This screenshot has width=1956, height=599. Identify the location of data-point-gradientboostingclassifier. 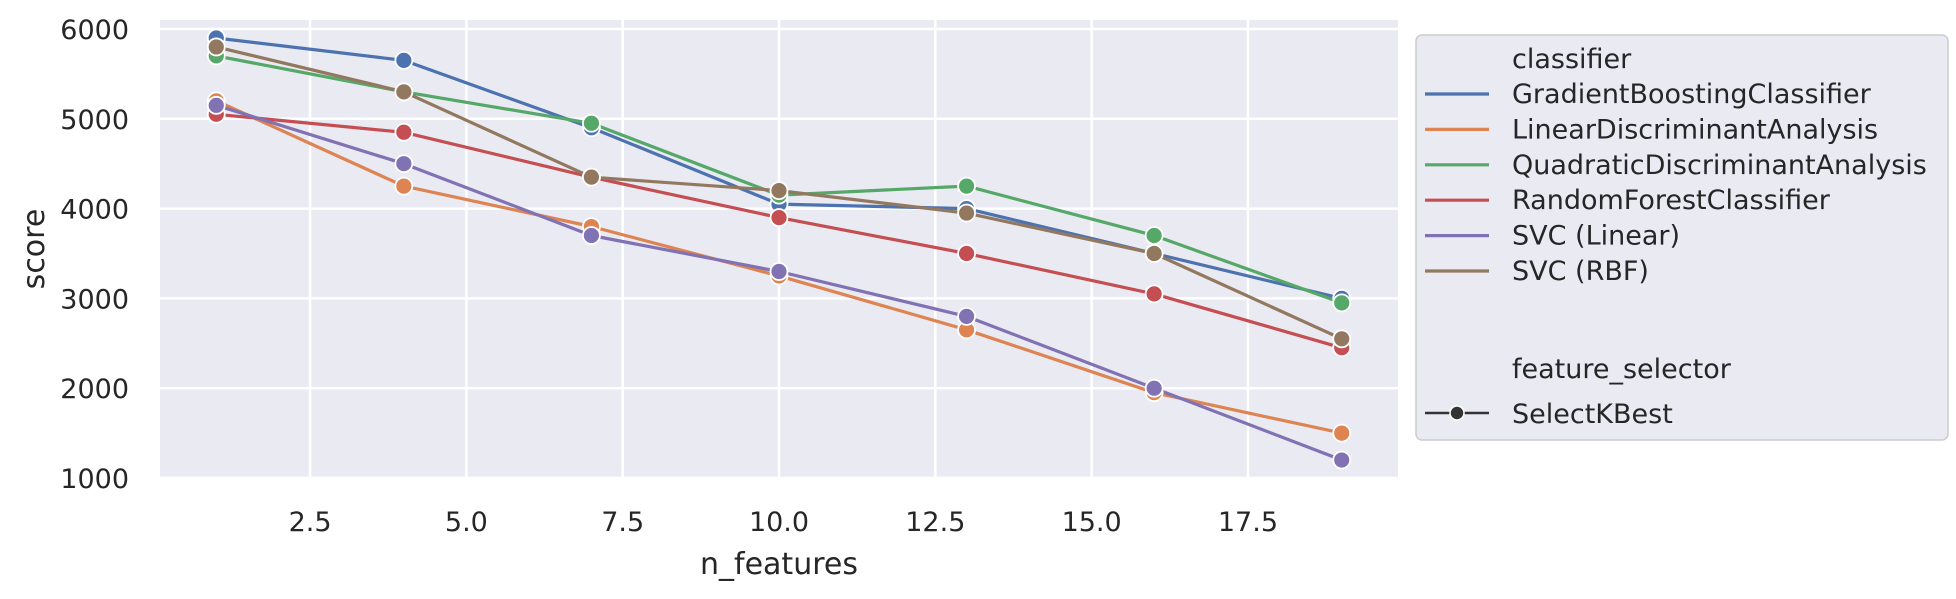
(404, 60).